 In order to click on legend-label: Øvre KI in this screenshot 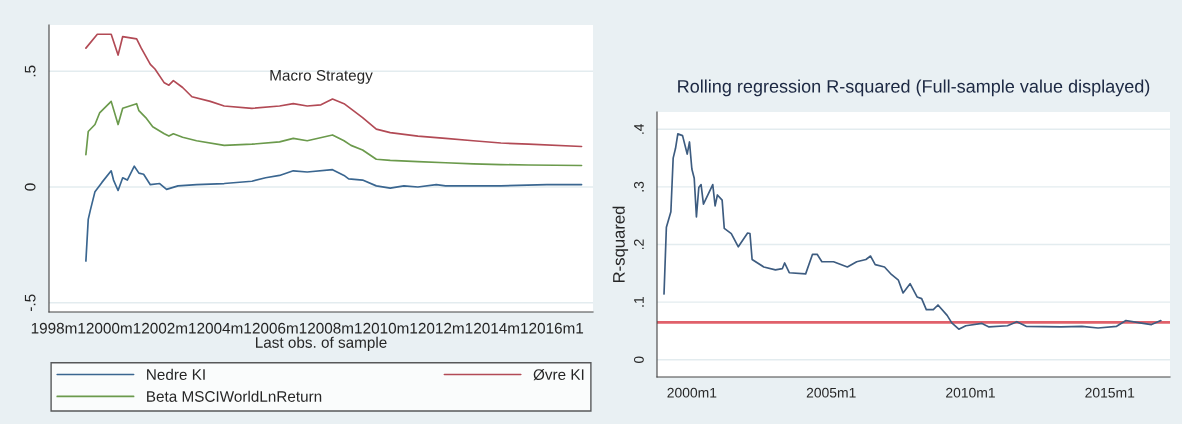, I will do `click(558, 374)`.